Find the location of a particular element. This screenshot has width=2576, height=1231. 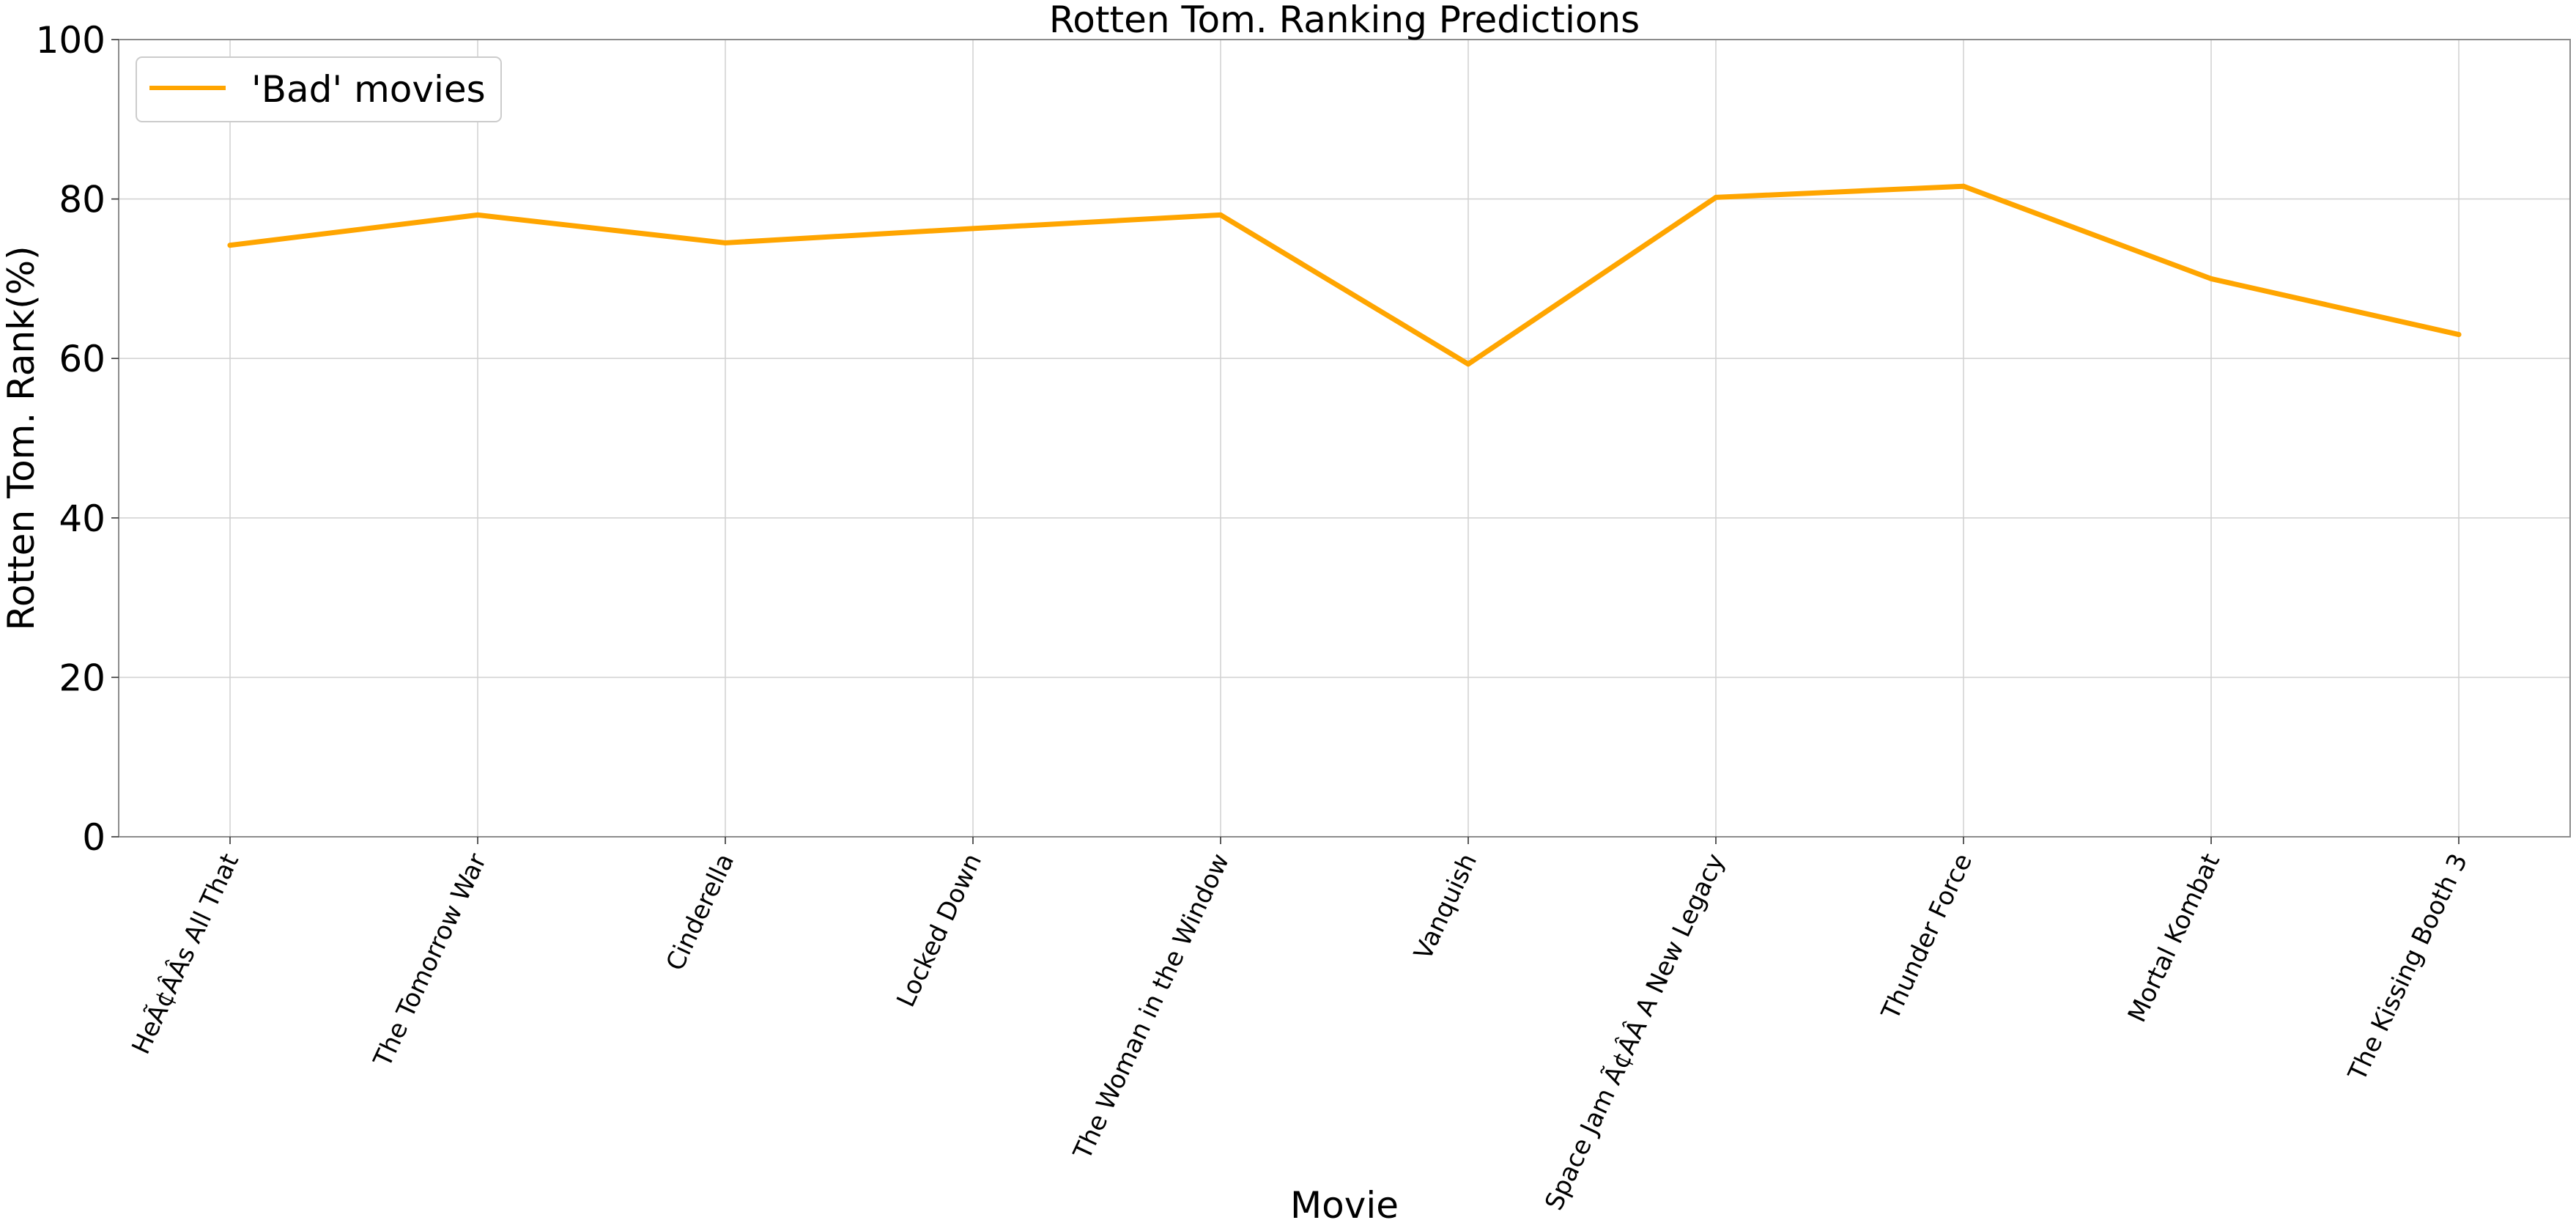

x-tick-label: Mortal Kombat is located at coordinates (2174, 938).